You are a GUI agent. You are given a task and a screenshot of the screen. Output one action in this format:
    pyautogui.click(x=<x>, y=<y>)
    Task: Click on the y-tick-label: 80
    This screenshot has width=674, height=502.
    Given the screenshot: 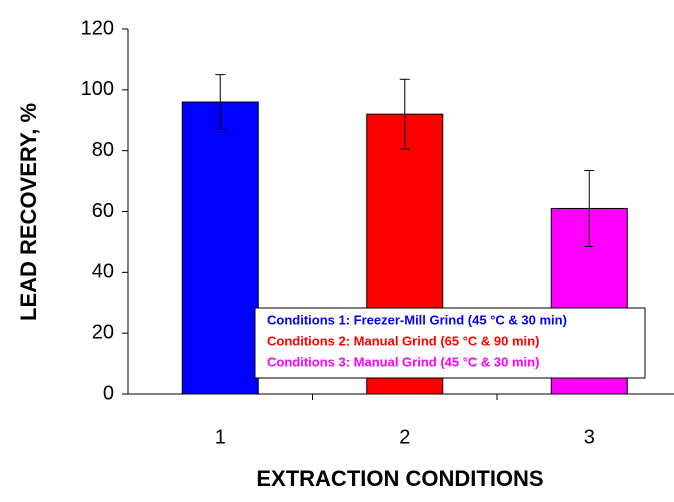 What is the action you would take?
    pyautogui.click(x=103, y=150)
    